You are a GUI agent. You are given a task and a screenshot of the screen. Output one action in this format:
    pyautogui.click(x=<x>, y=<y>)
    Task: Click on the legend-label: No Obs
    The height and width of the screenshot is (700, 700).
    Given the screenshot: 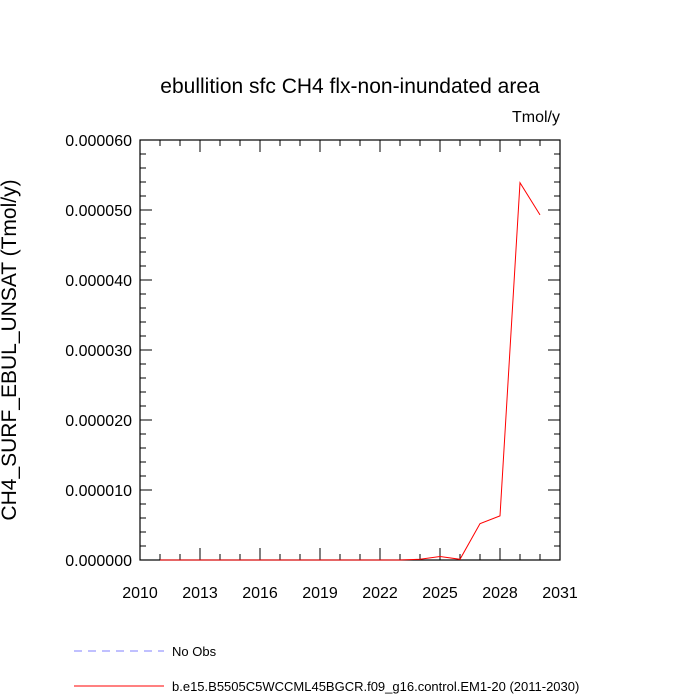 What is the action you would take?
    pyautogui.click(x=194, y=651)
    